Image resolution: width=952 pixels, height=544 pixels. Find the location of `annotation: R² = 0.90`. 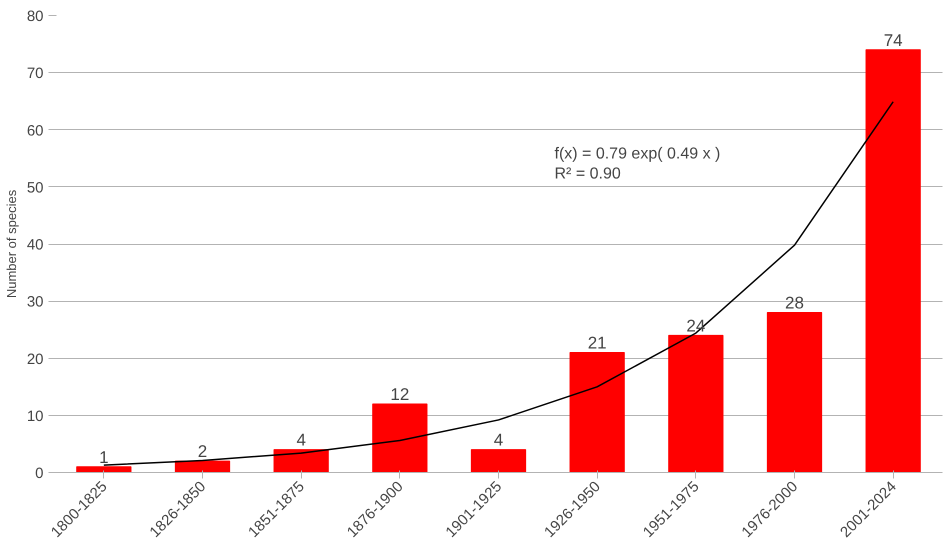

annotation: R² = 0.90 is located at coordinates (587, 174).